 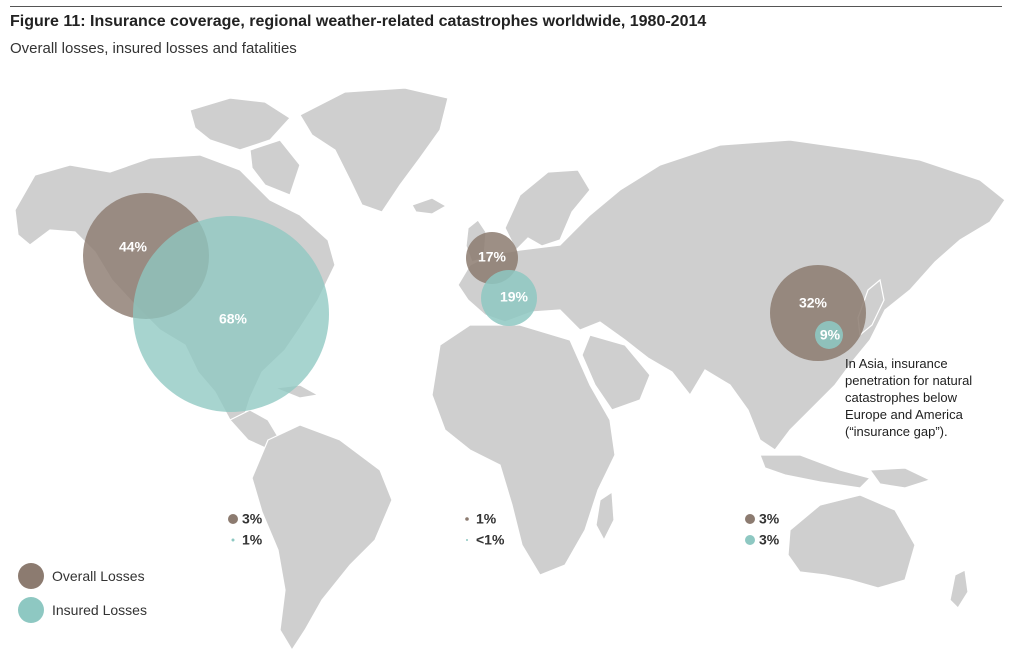 What do you see at coordinates (523, 450) in the screenshot?
I see `land-africa` at bounding box center [523, 450].